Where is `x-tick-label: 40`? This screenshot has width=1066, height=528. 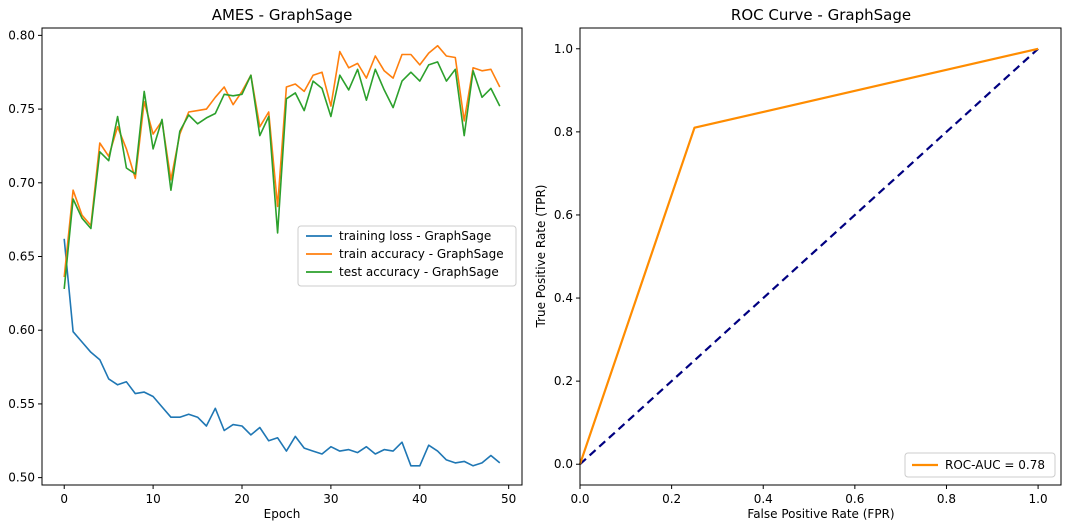 x-tick-label: 40 is located at coordinates (419, 499).